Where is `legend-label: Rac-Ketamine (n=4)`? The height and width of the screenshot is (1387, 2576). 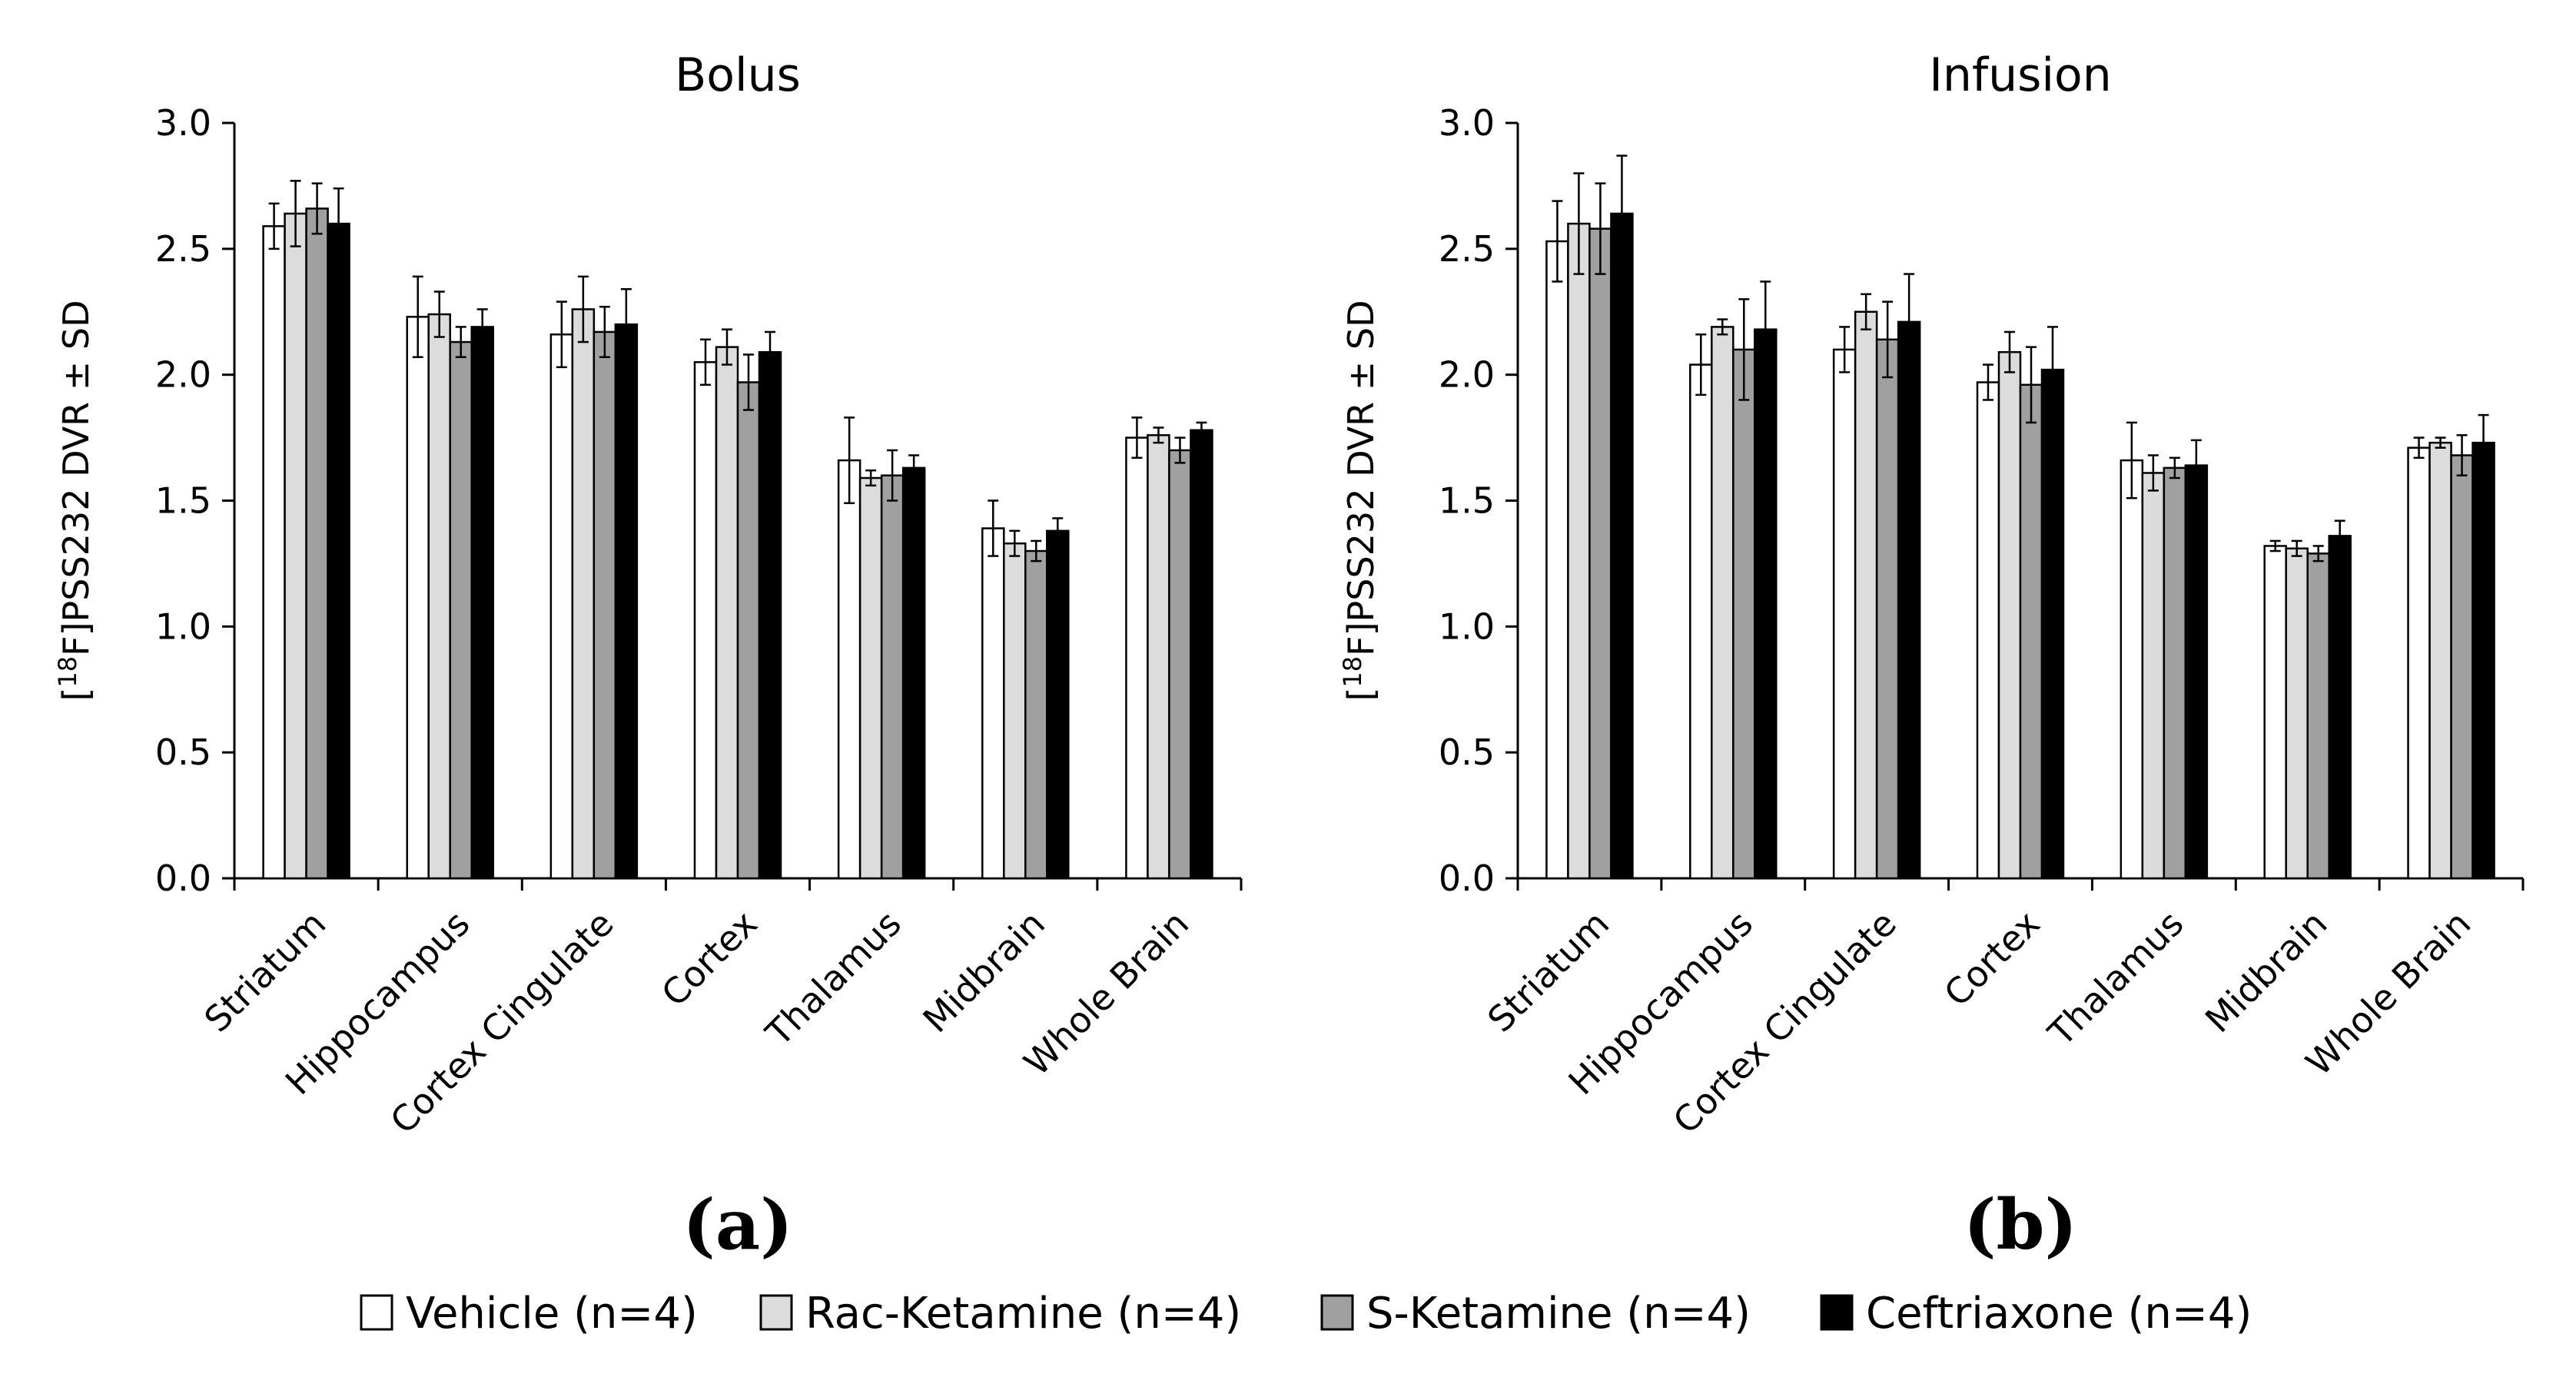 legend-label: Rac-Ketamine (n=4) is located at coordinates (1023, 1314).